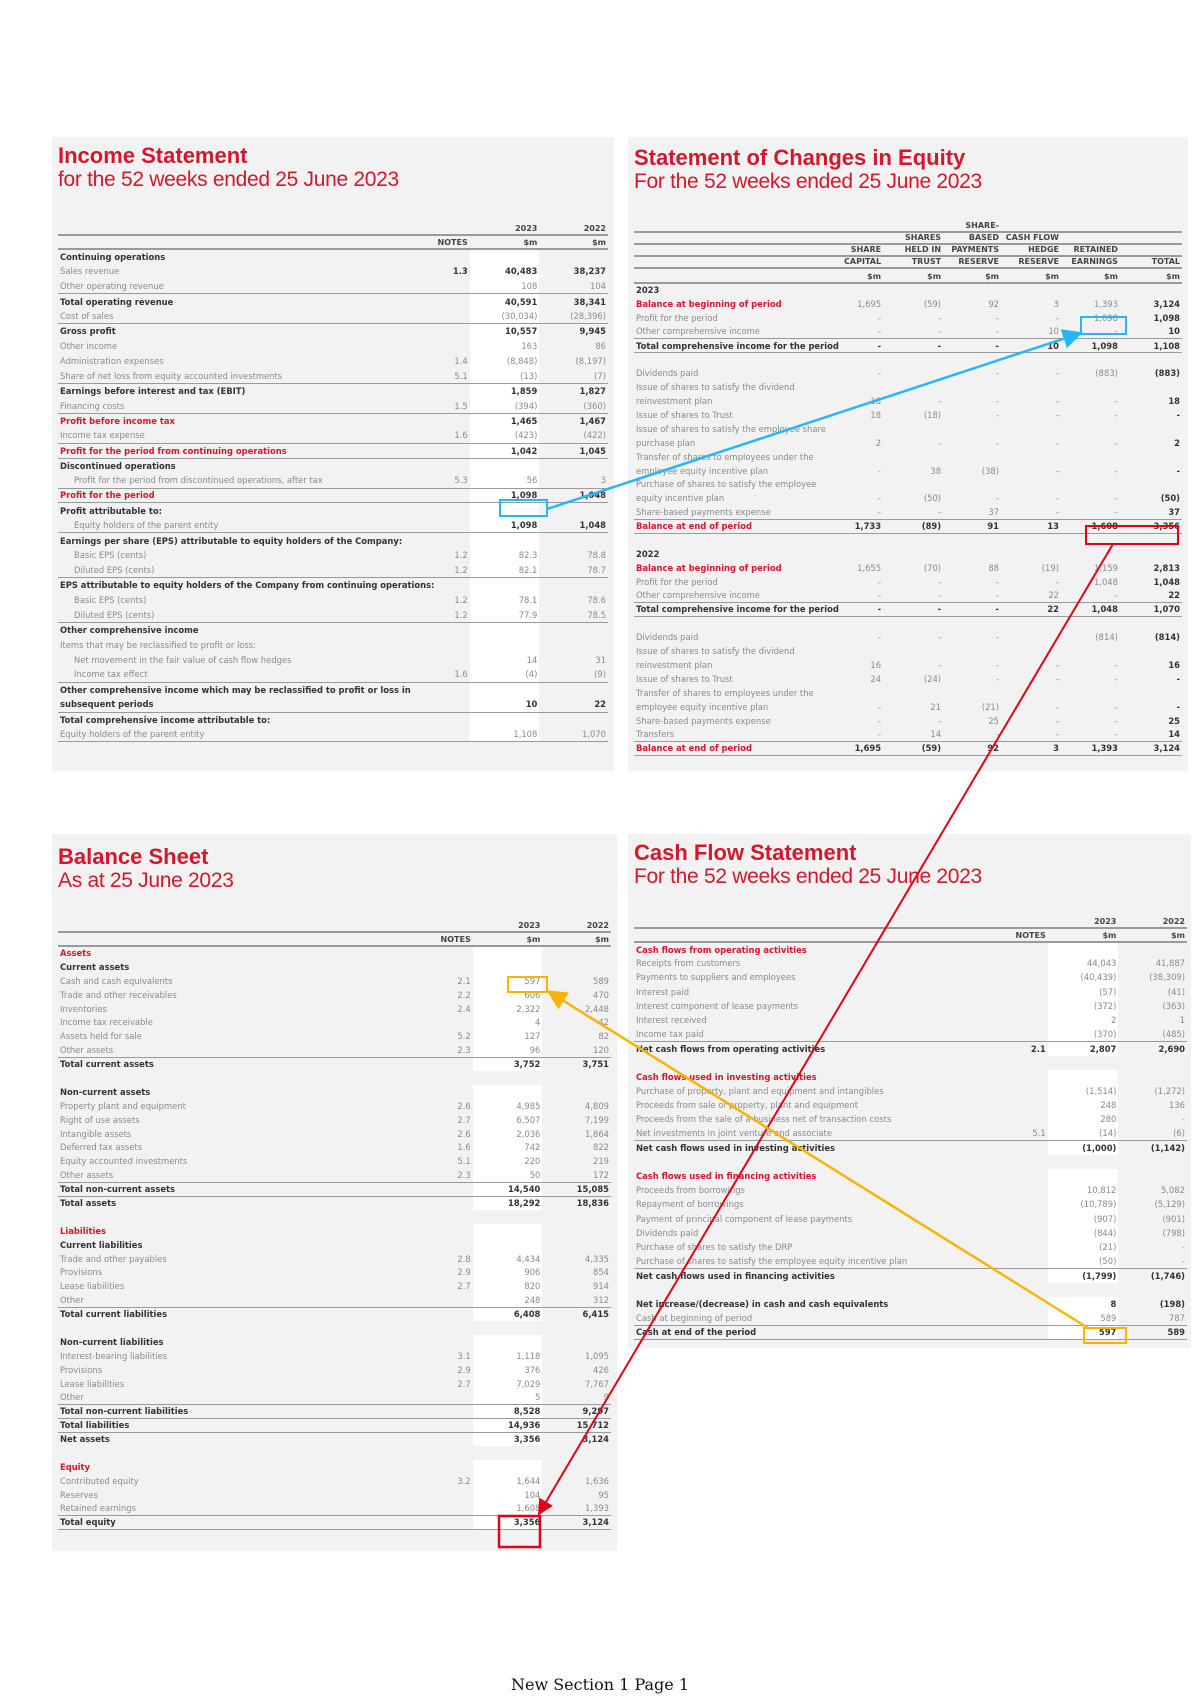  I want to click on value-2022, so click(573, 719).